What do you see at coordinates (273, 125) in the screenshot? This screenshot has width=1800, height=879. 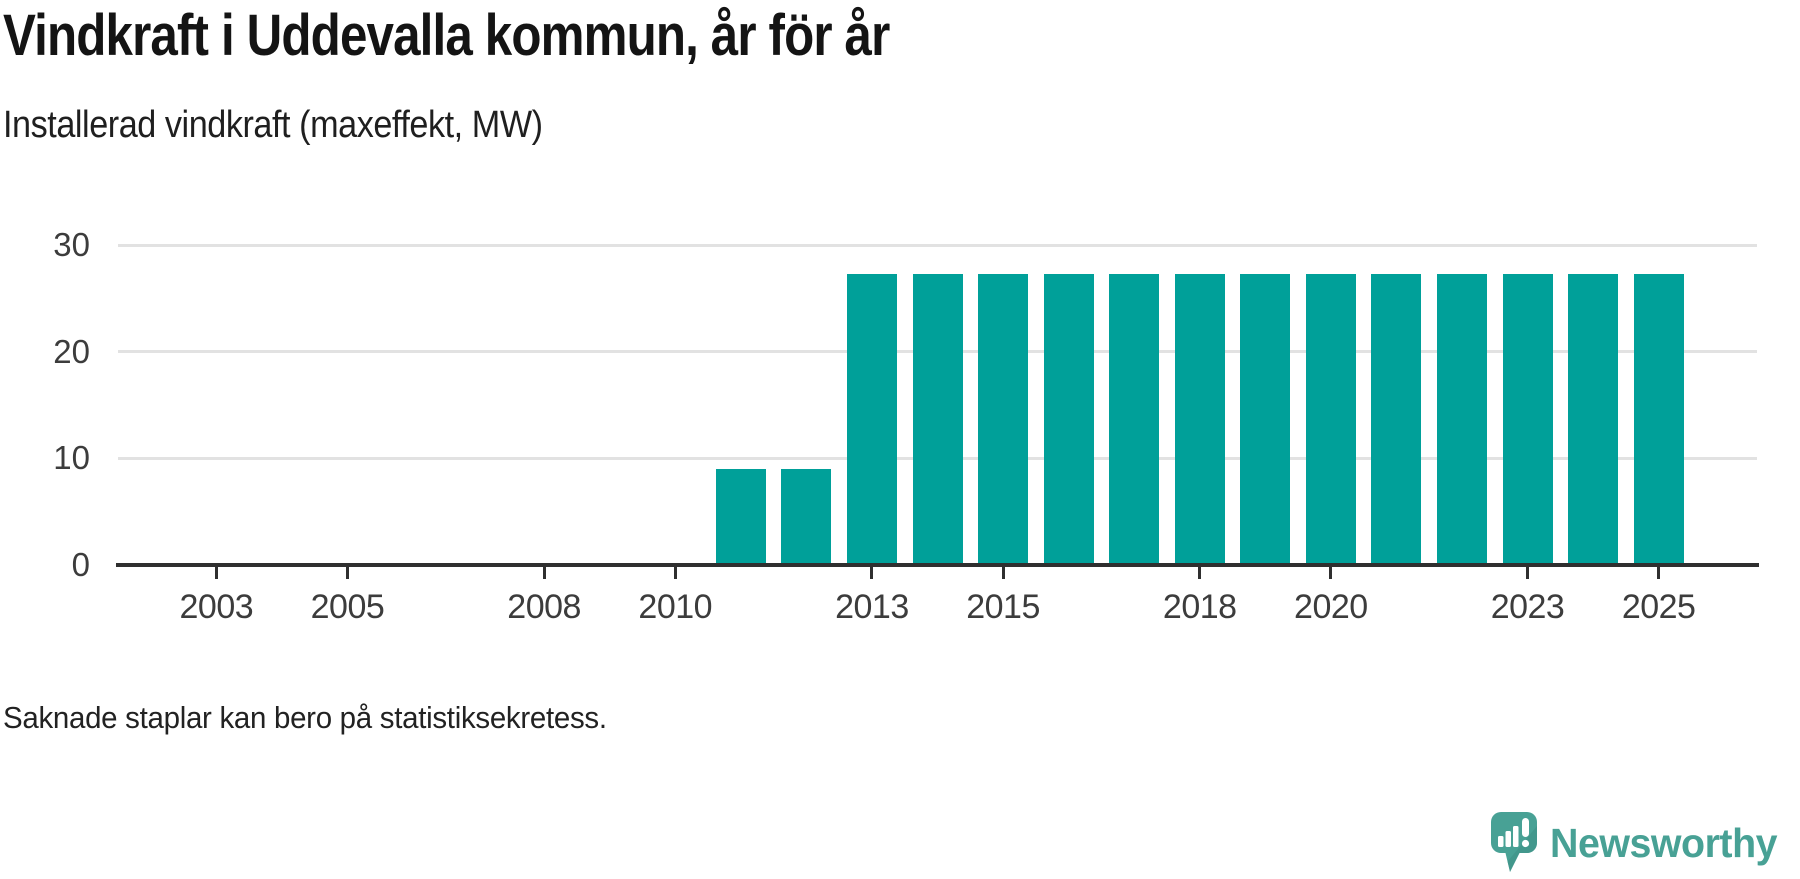 I see `chart-subtitle: Installerad vindkraft (maxeffekt, MW)` at bounding box center [273, 125].